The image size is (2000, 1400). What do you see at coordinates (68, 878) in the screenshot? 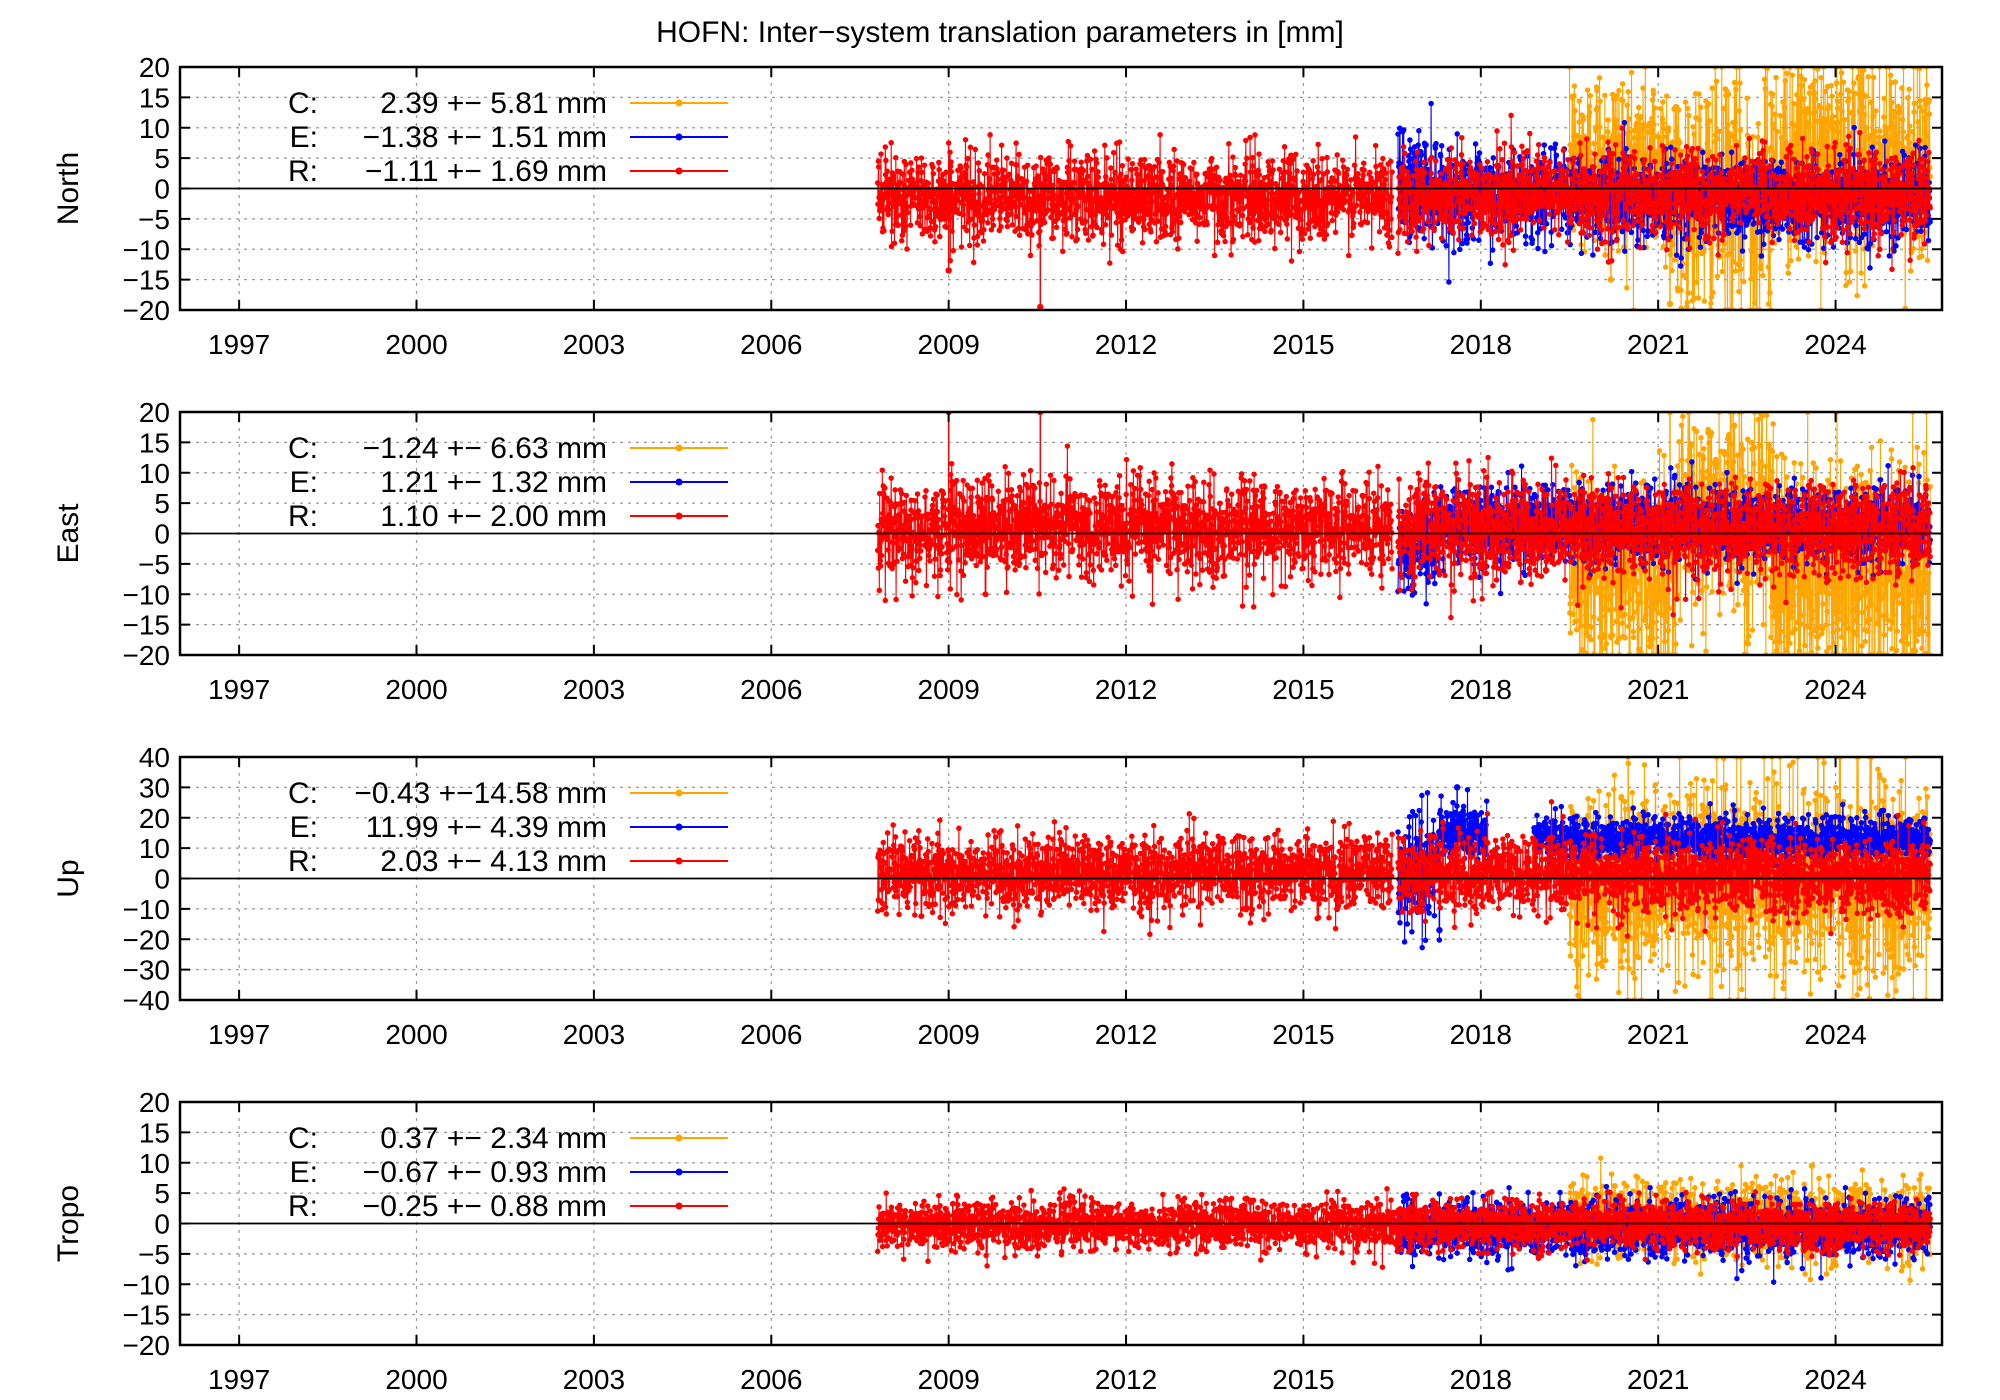
I see `y-axis-label: Up` at bounding box center [68, 878].